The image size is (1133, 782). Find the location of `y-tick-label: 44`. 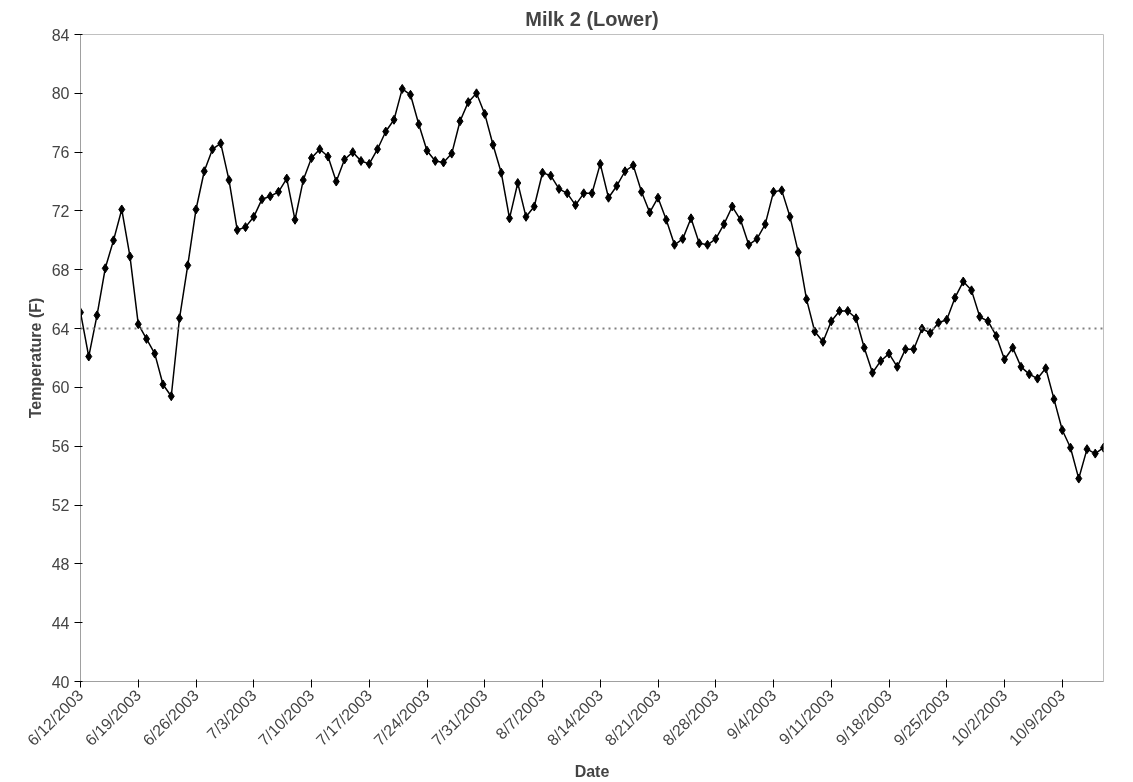

y-tick-label: 44 is located at coordinates (60, 623).